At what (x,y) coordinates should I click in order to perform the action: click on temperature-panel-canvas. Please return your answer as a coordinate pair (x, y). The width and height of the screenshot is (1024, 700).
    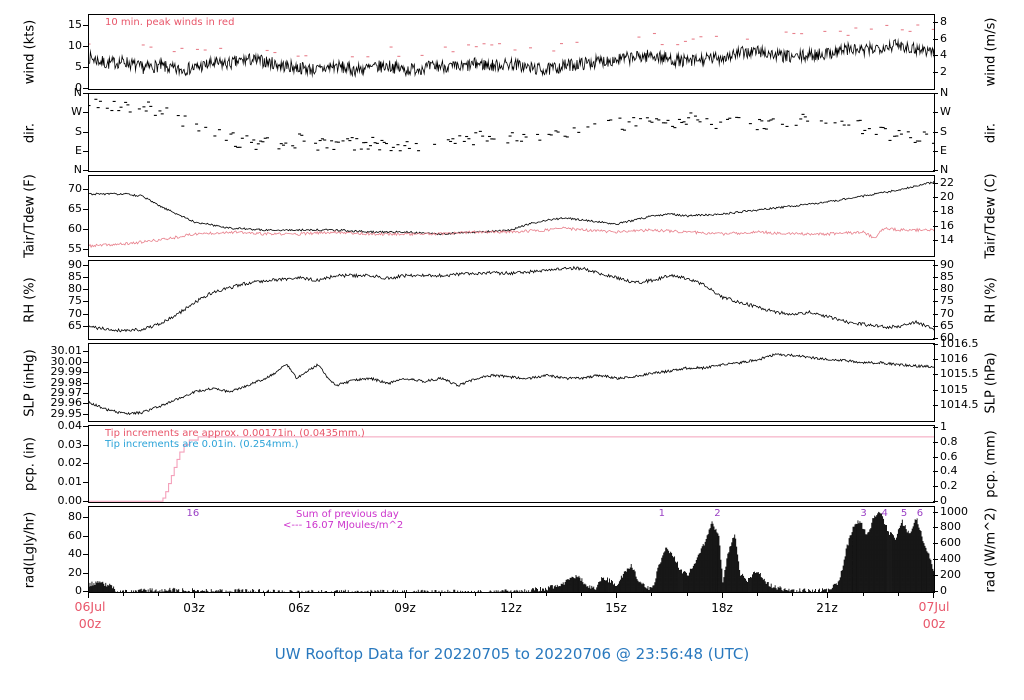
    Looking at the image, I should click on (511, 216).